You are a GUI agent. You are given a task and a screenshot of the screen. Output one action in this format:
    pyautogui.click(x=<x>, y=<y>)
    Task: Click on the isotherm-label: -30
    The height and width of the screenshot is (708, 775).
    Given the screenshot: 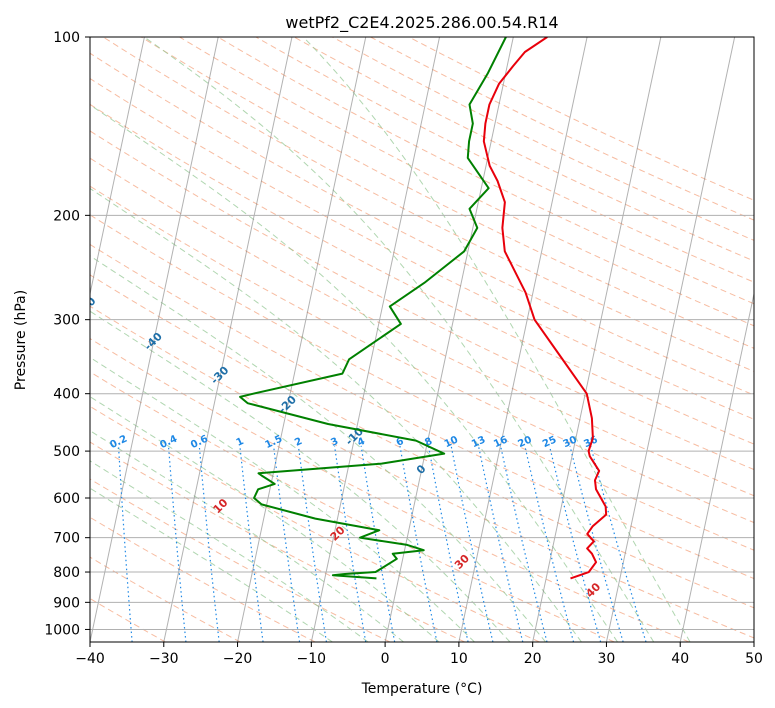 What is the action you would take?
    pyautogui.click(x=219, y=374)
    